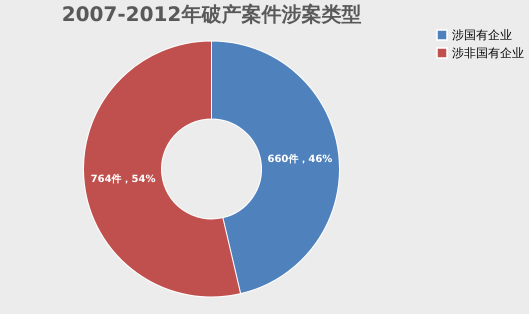 The width and height of the screenshot is (529, 314). I want to click on legend-label: 涉国有企业, so click(482, 35).